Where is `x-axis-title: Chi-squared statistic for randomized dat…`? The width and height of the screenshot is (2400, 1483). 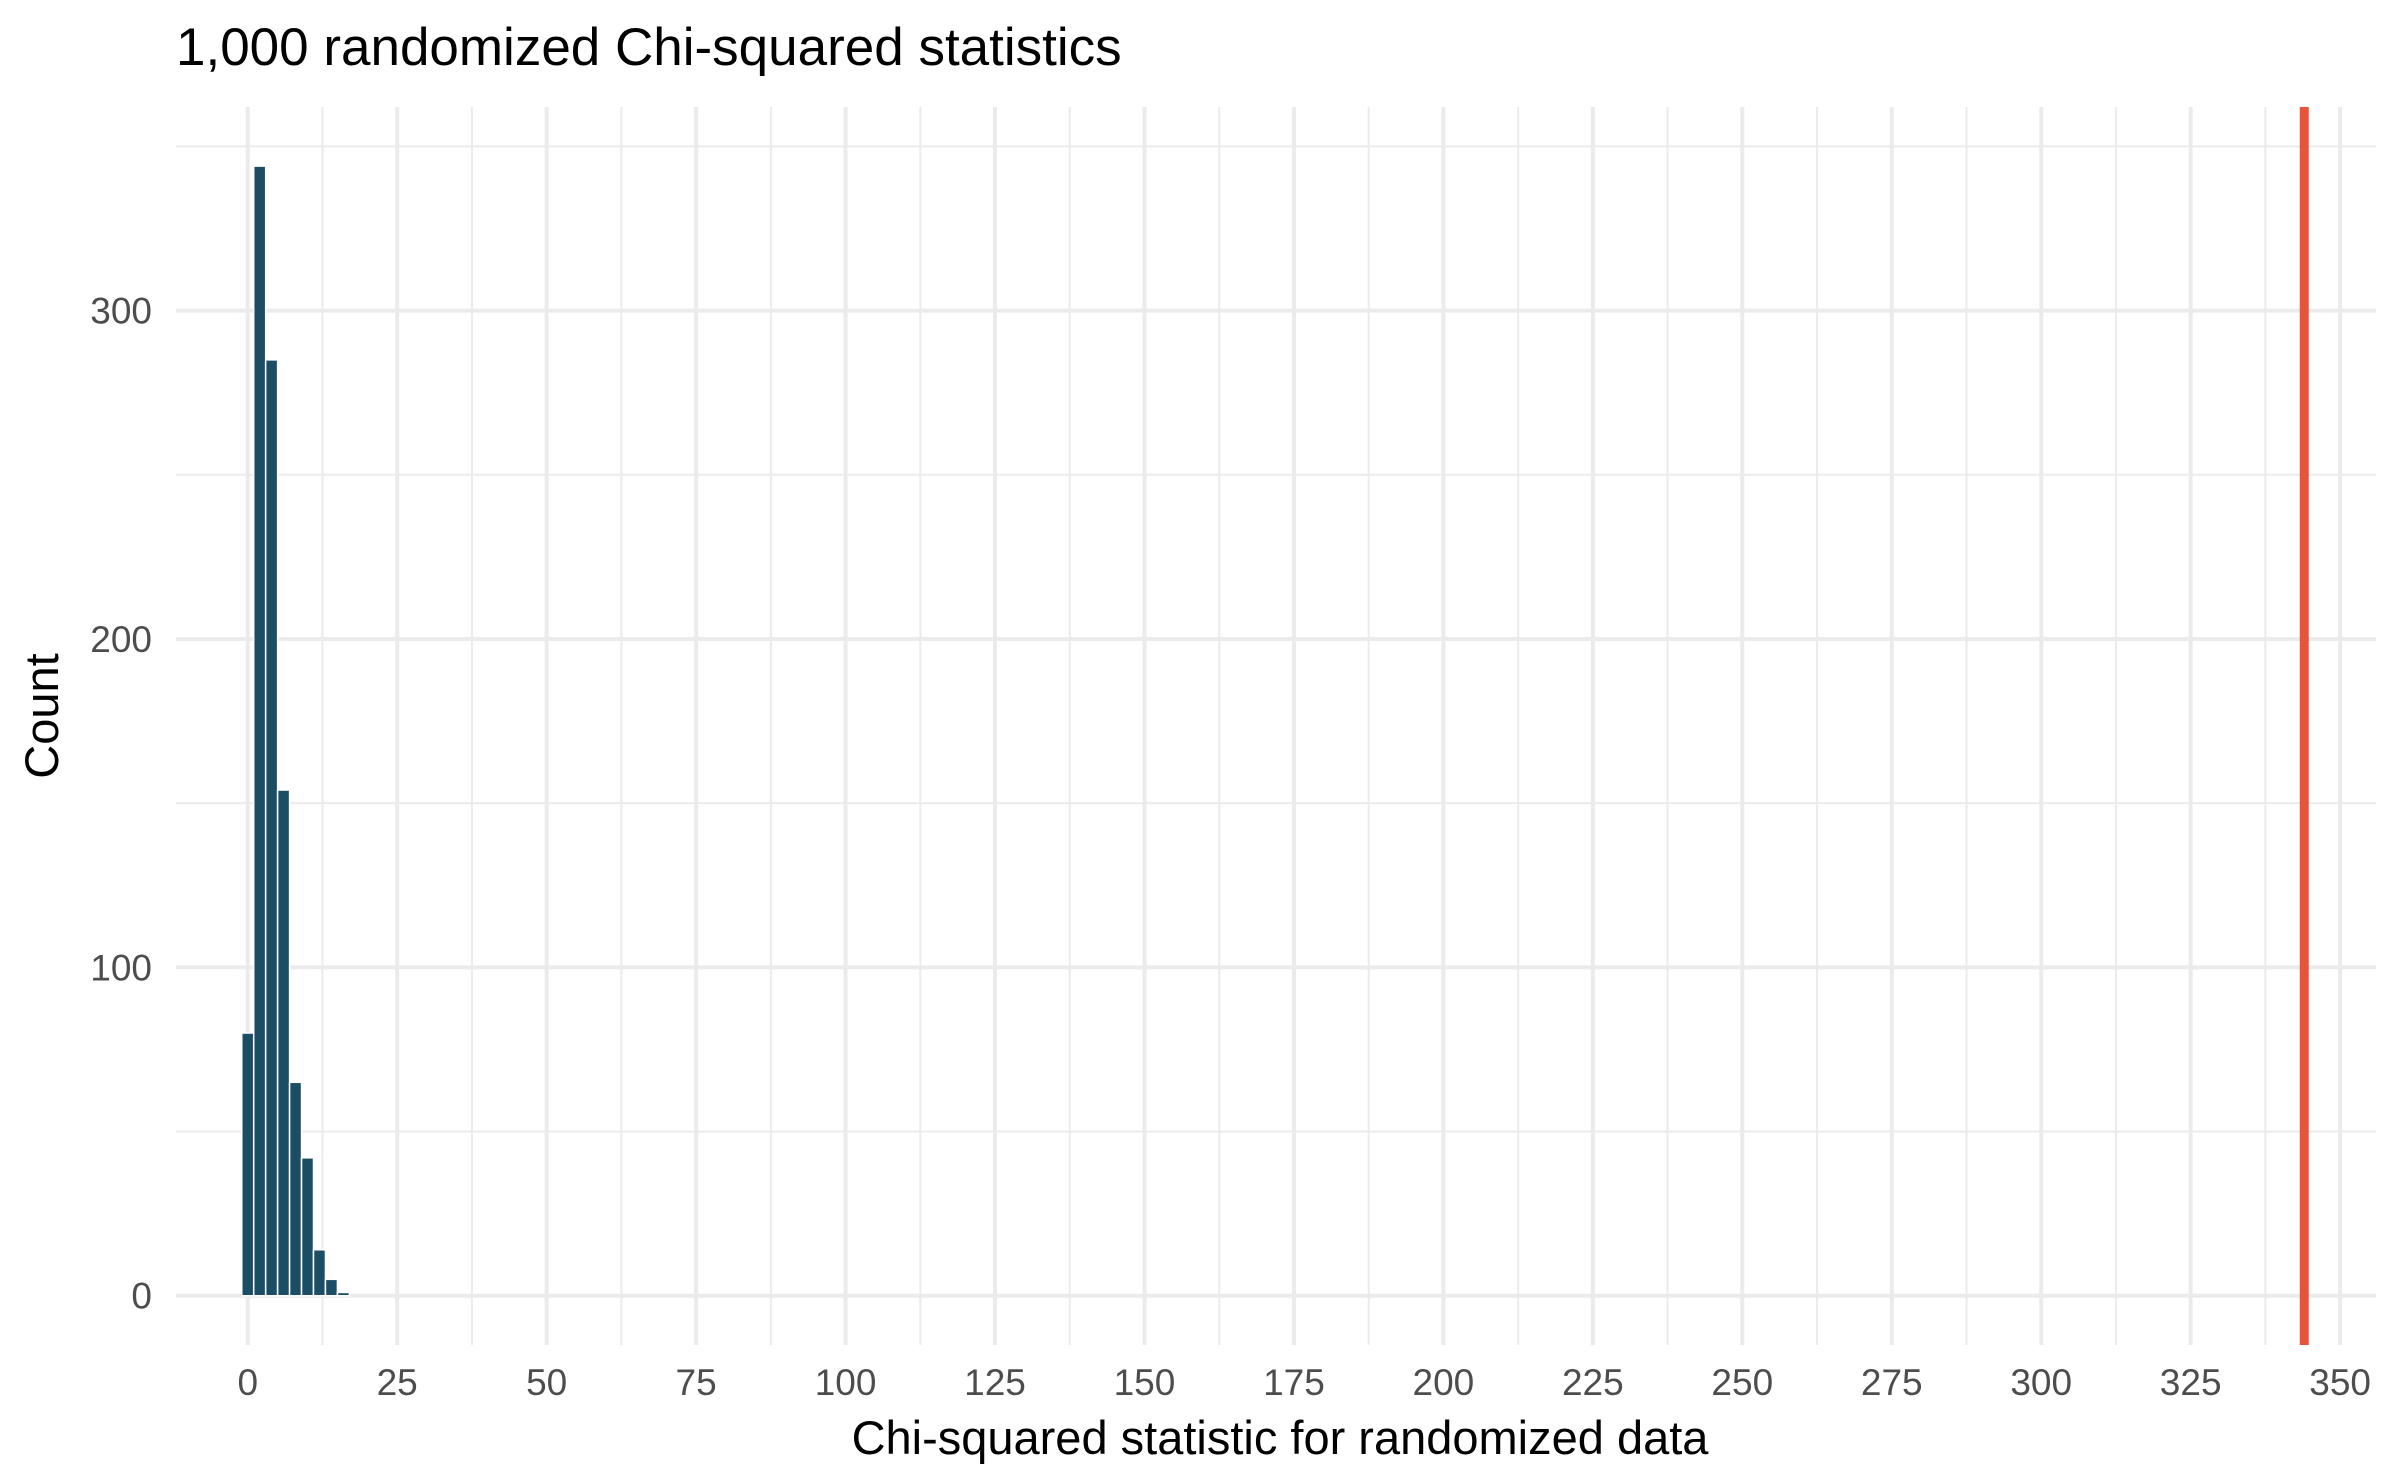
x-axis-title: Chi-squared statistic for randomized dat… is located at coordinates (1281, 1437).